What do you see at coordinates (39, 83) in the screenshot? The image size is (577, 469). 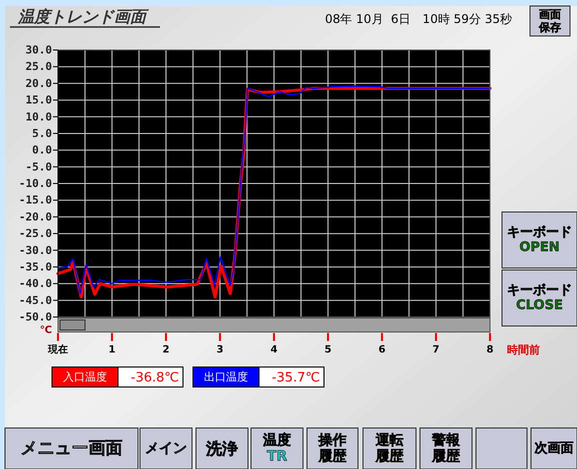 I see `y-tick-label: 20.0` at bounding box center [39, 83].